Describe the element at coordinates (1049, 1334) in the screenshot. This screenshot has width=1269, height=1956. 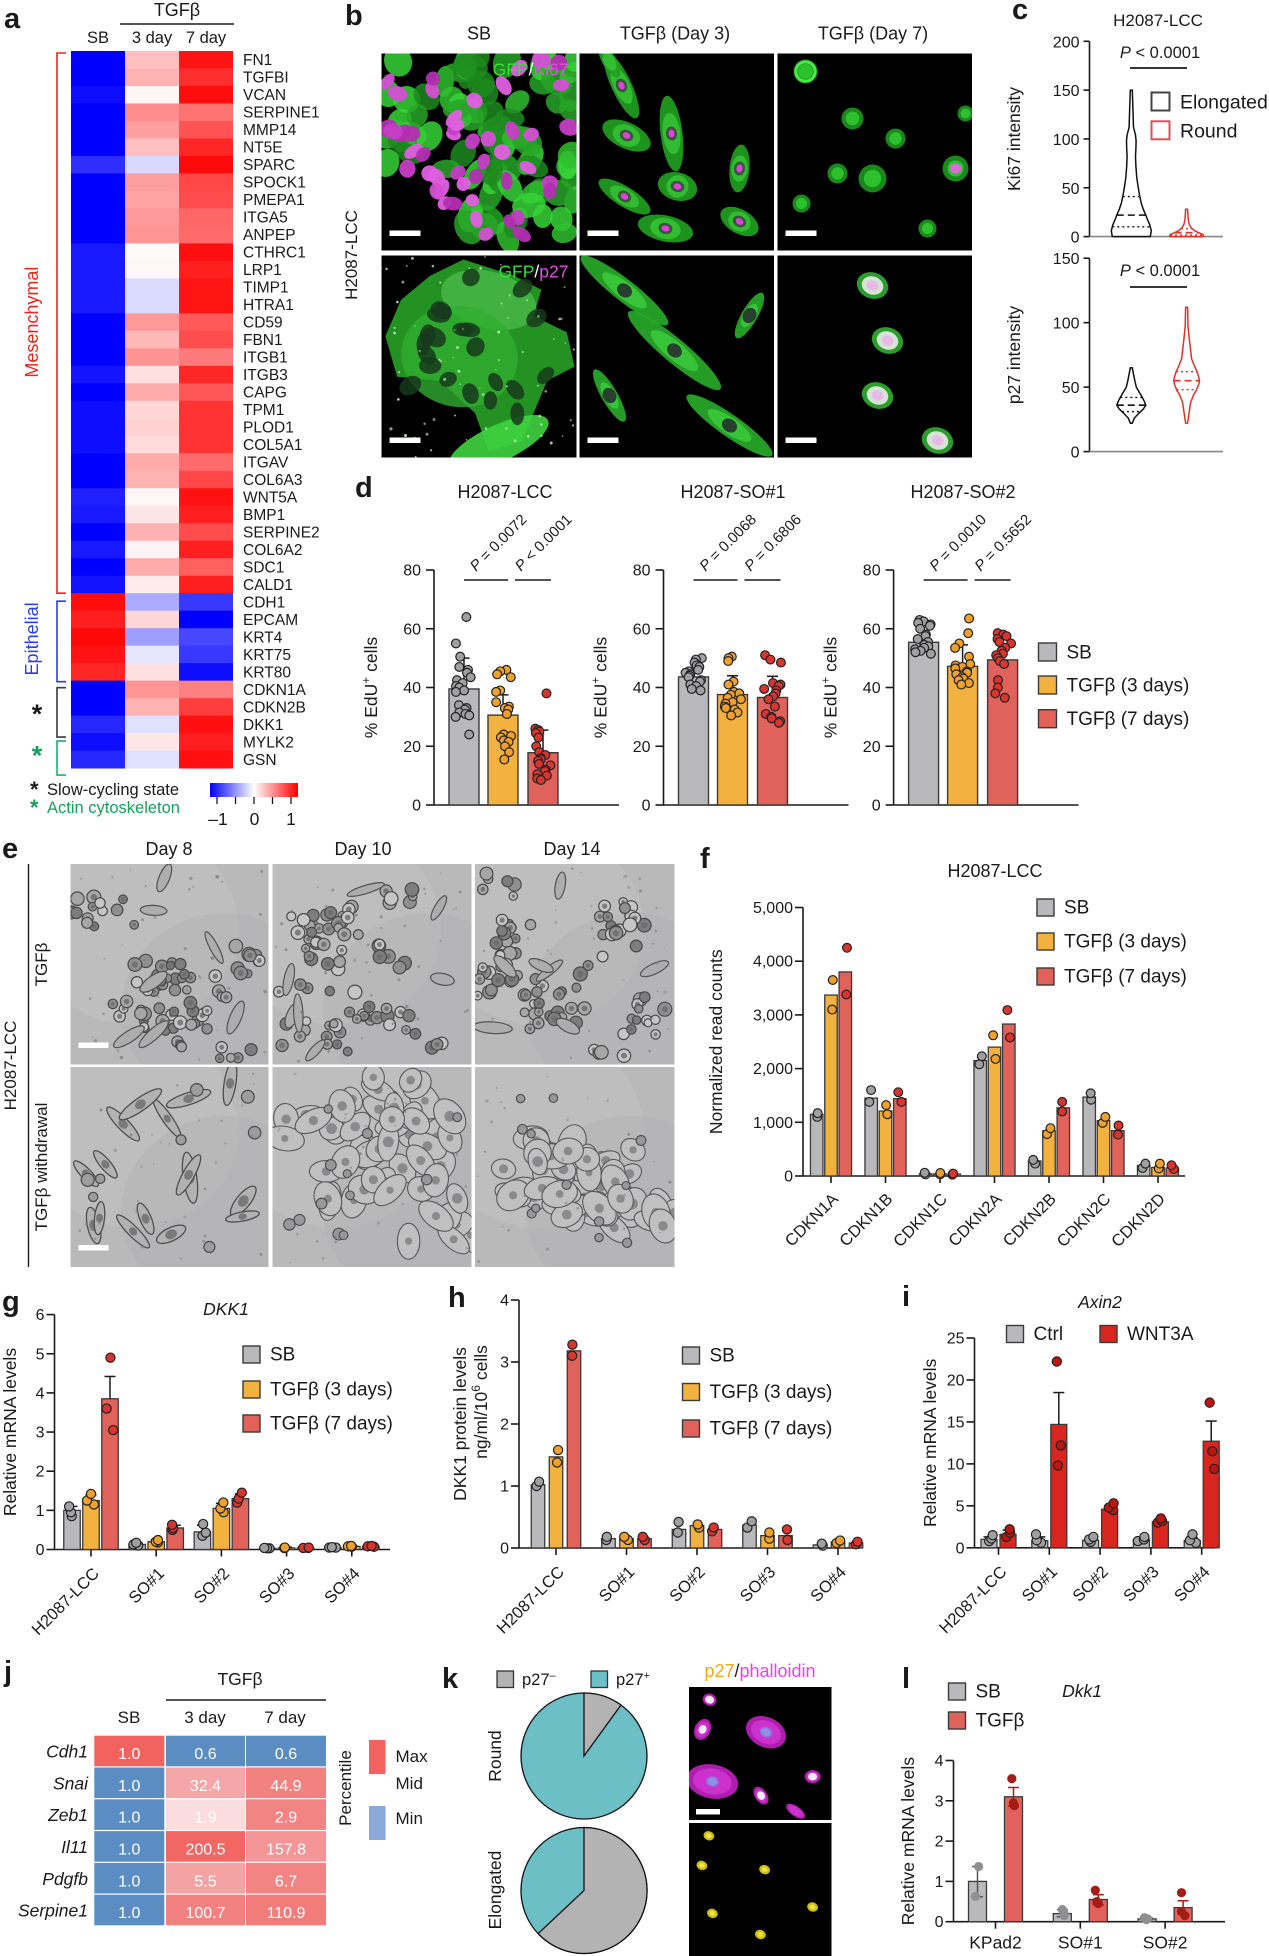
I see `svg-text: Ctrl` at that location.